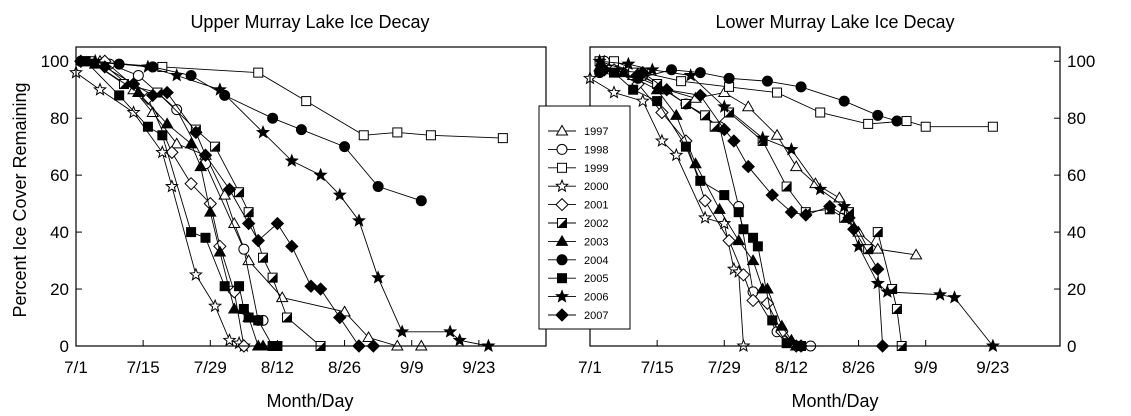 This screenshot has height=416, width=1131. I want to click on series-2005, so click(181, 203).